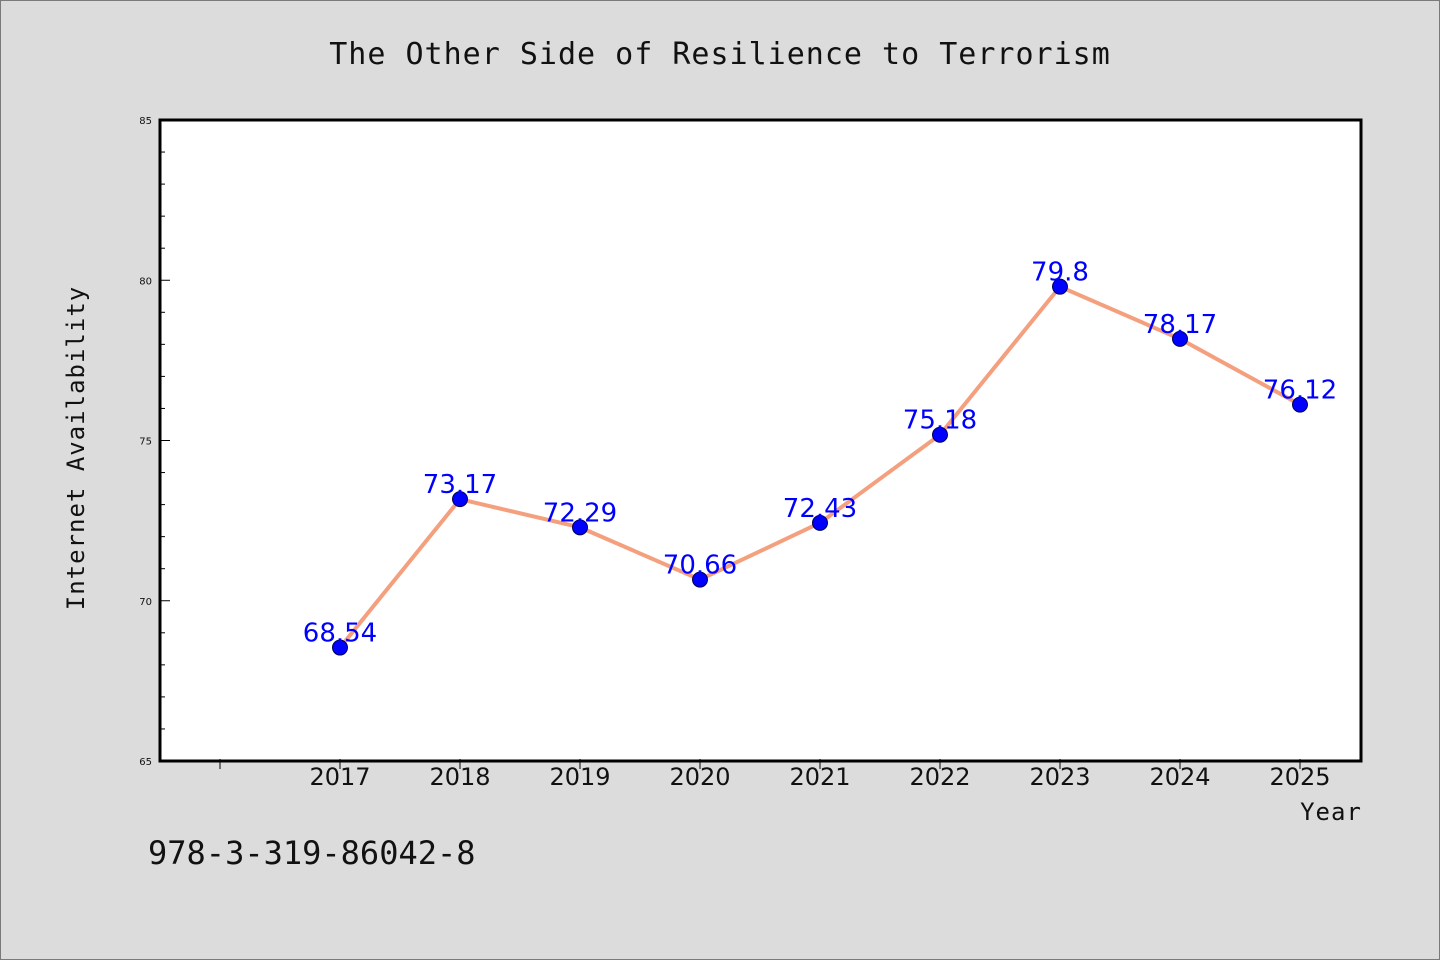 The image size is (1440, 960). What do you see at coordinates (940, 421) in the screenshot?
I see `data-label: 75.18` at bounding box center [940, 421].